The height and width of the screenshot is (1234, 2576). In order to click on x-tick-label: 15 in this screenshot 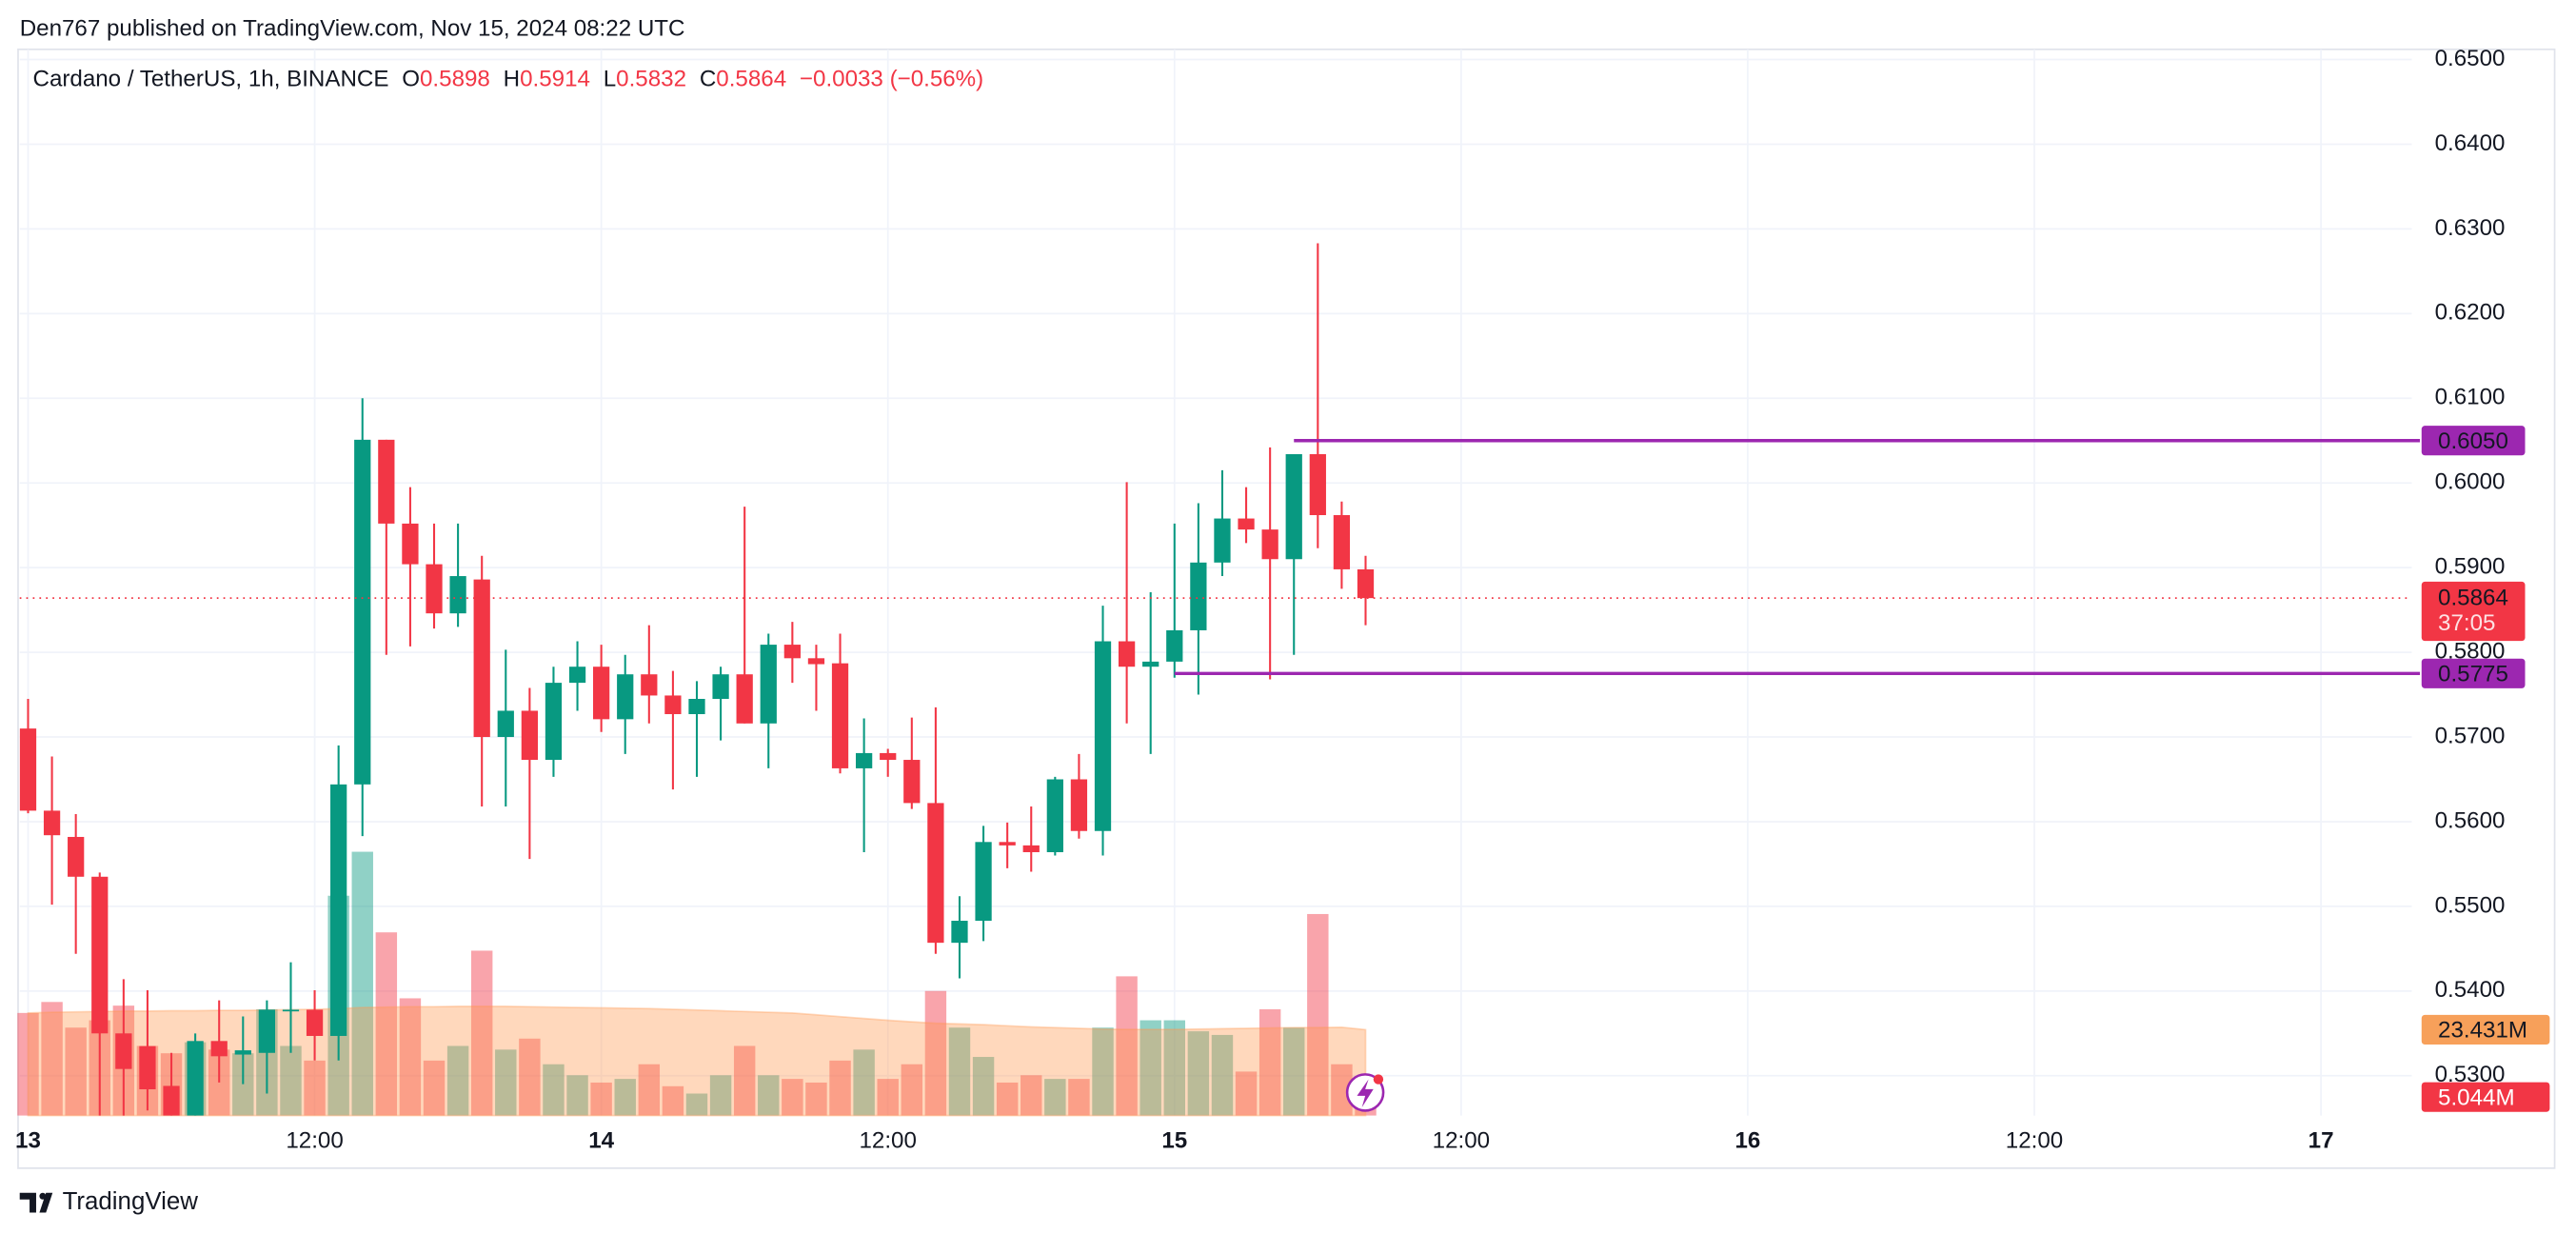, I will do `click(1174, 1141)`.